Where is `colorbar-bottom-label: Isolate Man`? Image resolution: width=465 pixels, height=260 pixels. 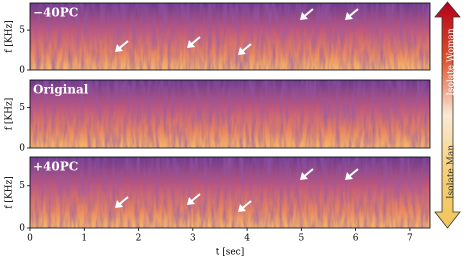 colorbar-bottom-label: Isolate Man is located at coordinates (452, 172).